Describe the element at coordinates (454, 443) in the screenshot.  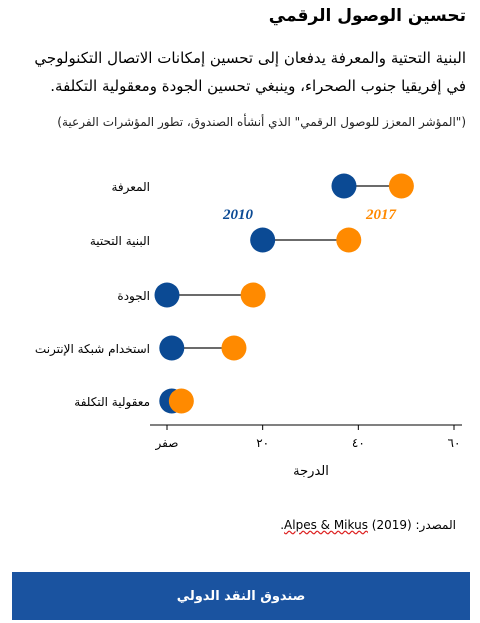
I see `x-tick-label: ٦٠` at that location.